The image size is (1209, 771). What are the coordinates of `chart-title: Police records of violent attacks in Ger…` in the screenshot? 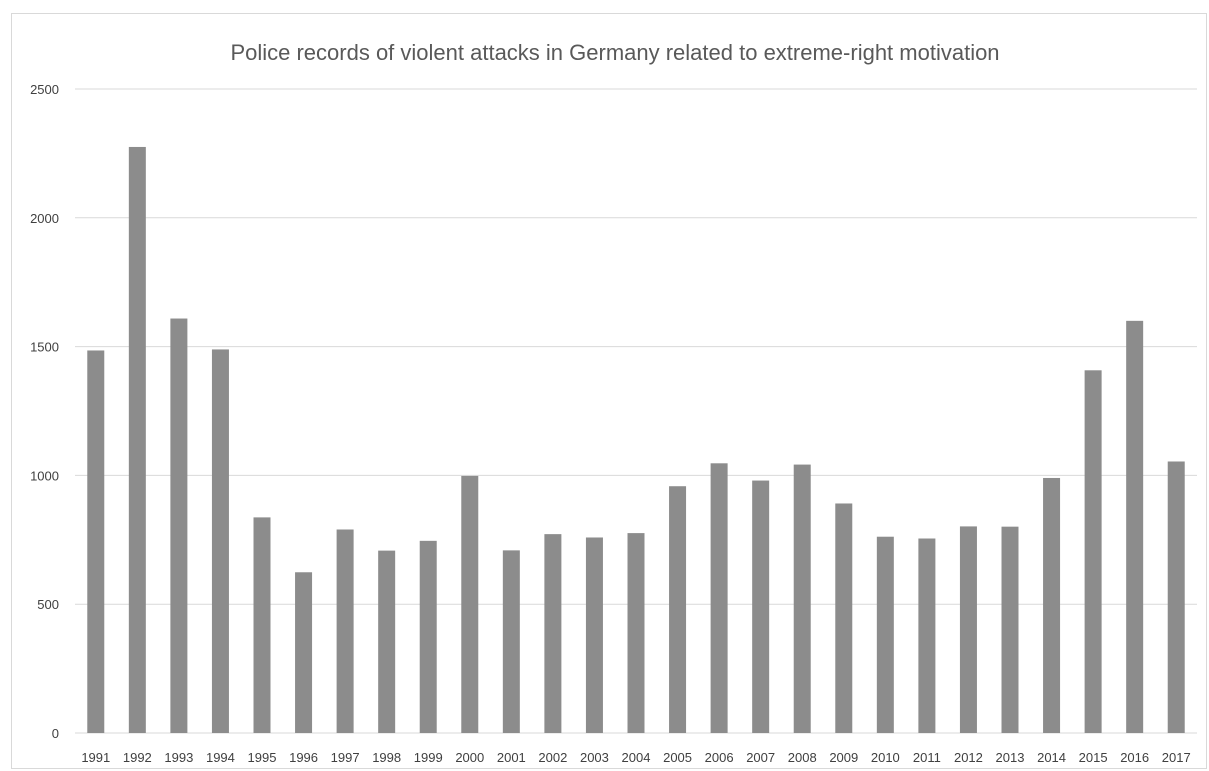 It's located at (614, 52).